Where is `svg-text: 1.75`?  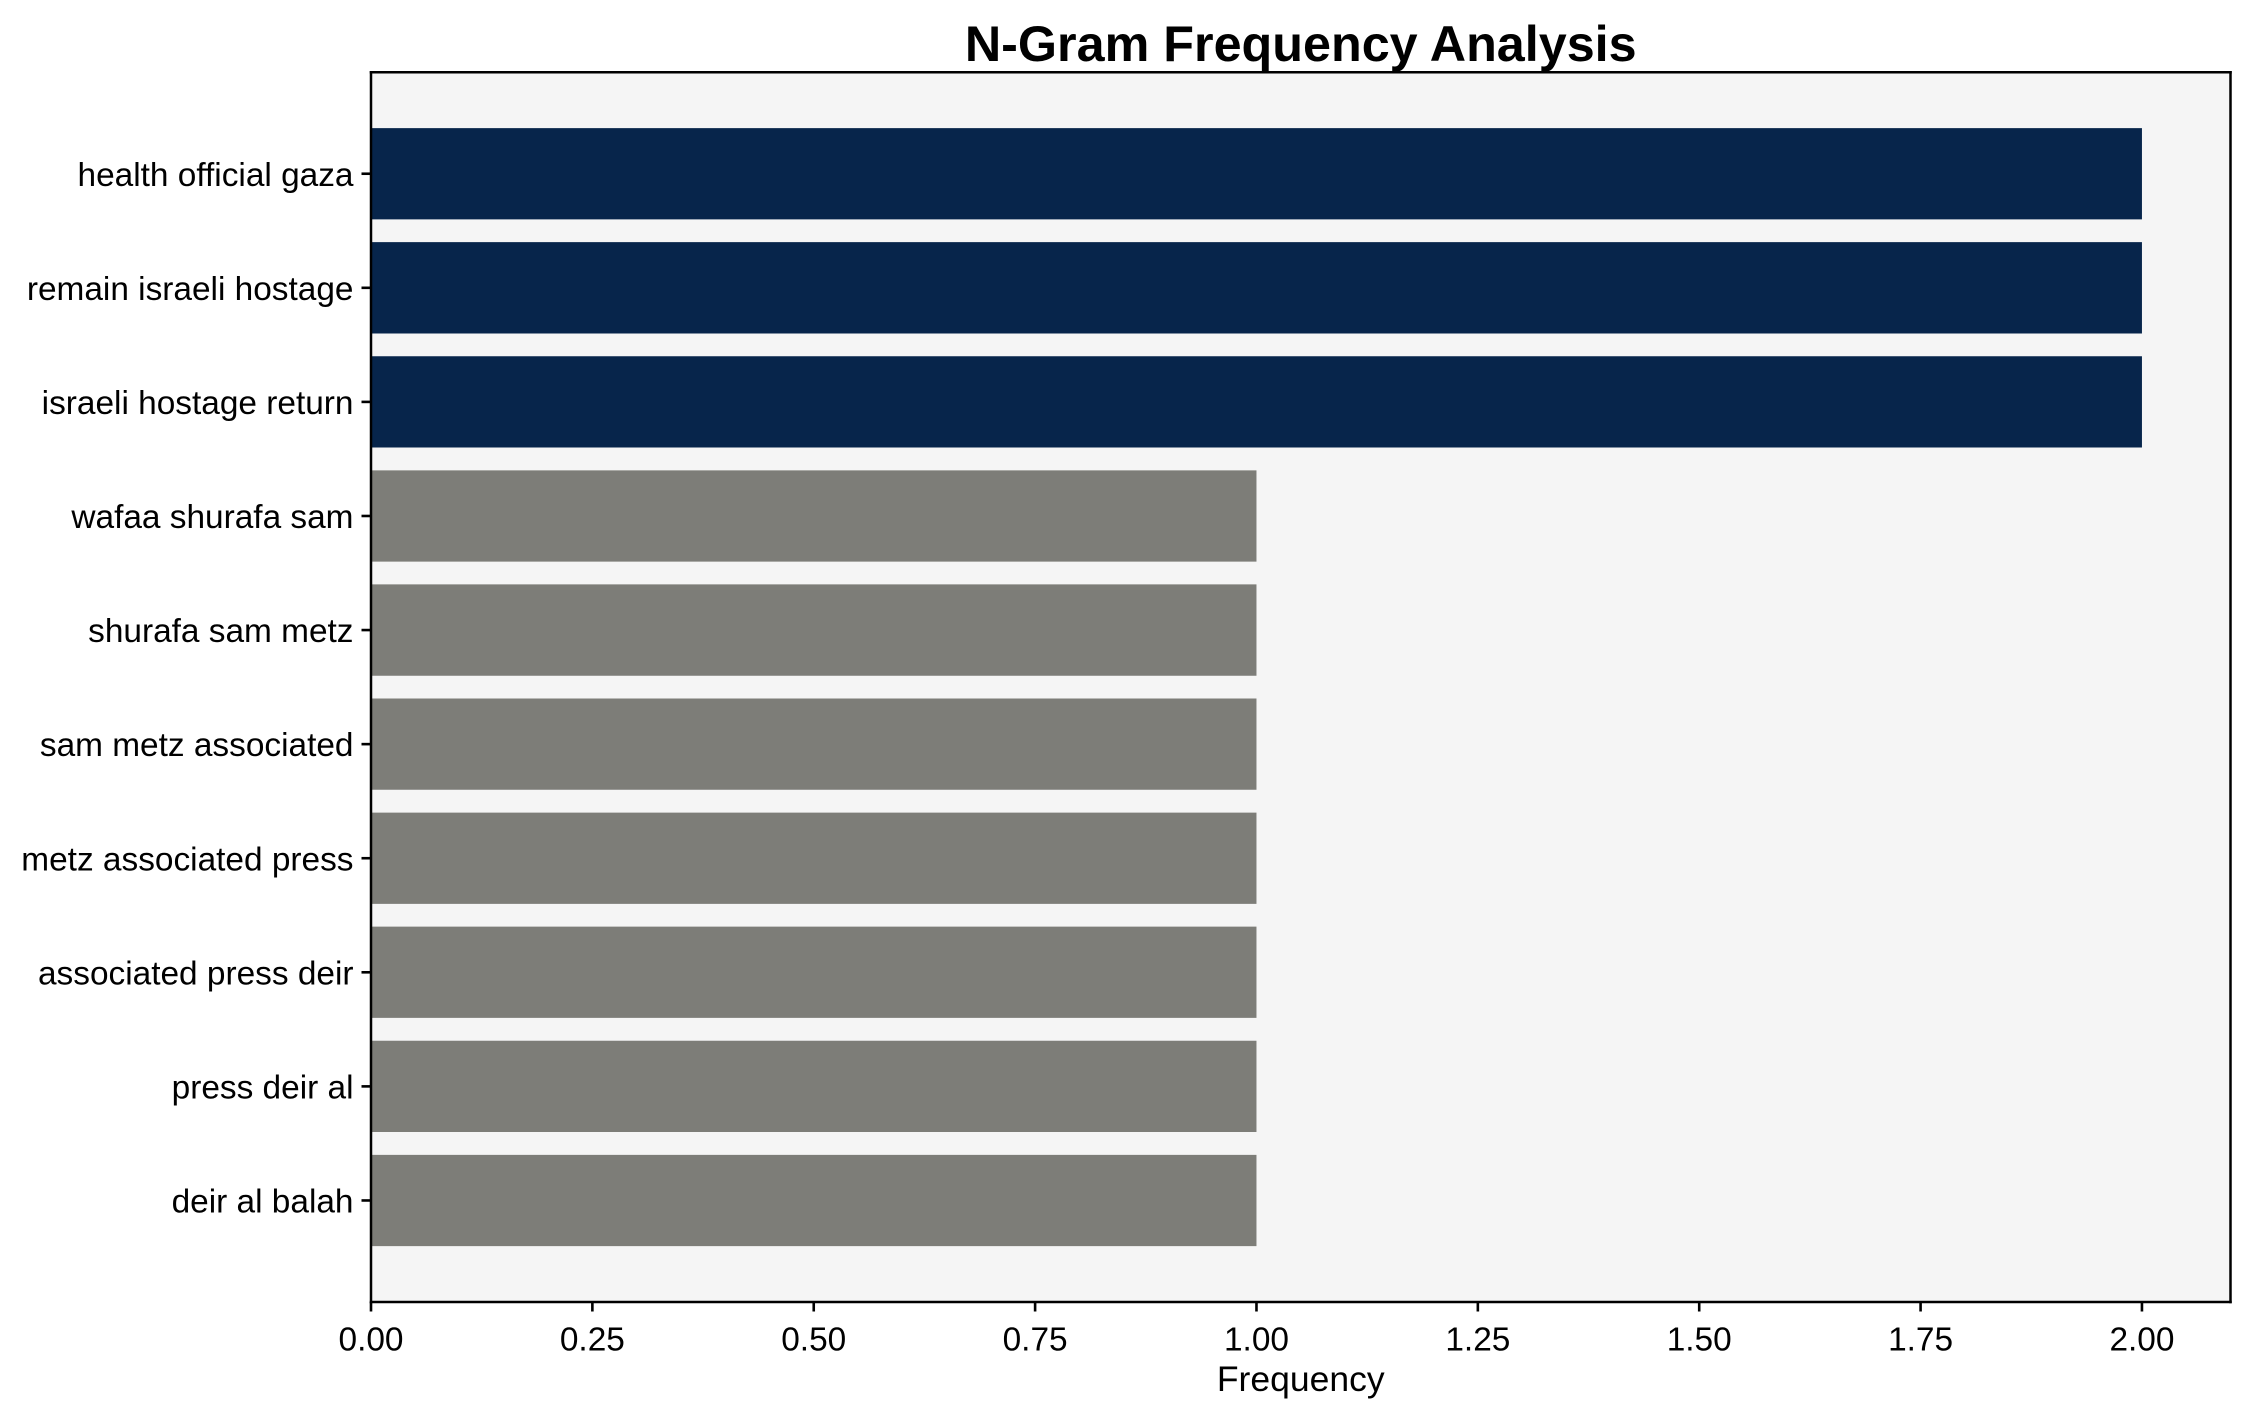
svg-text: 1.75 is located at coordinates (1920, 1340).